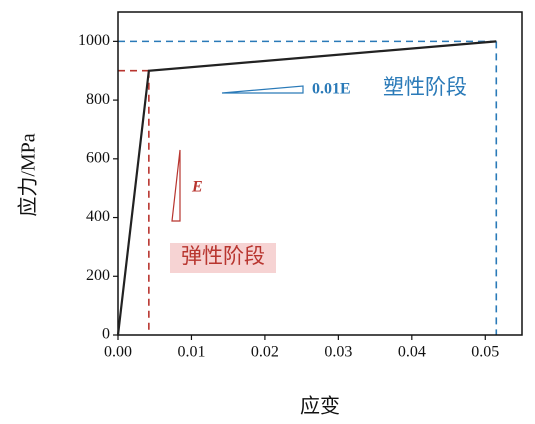  What do you see at coordinates (191, 352) in the screenshot?
I see `x-tick-label: 0.01` at bounding box center [191, 352].